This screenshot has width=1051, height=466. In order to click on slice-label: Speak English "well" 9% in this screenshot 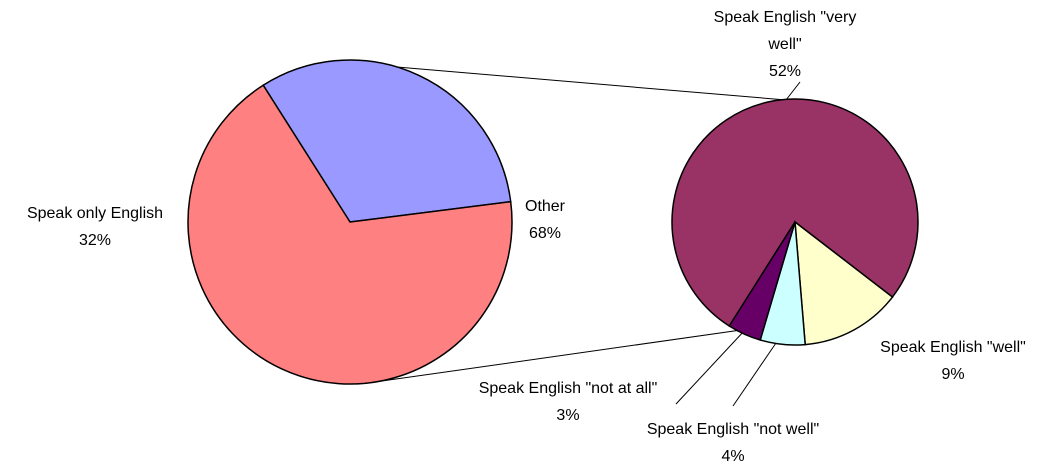, I will do `click(953, 361)`.